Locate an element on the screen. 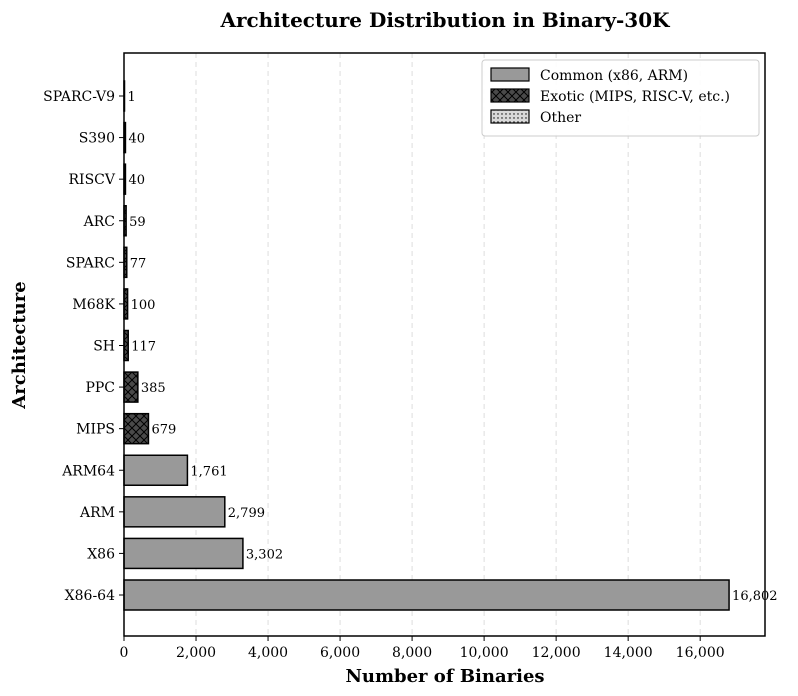  data-label: 77 is located at coordinates (138, 263).